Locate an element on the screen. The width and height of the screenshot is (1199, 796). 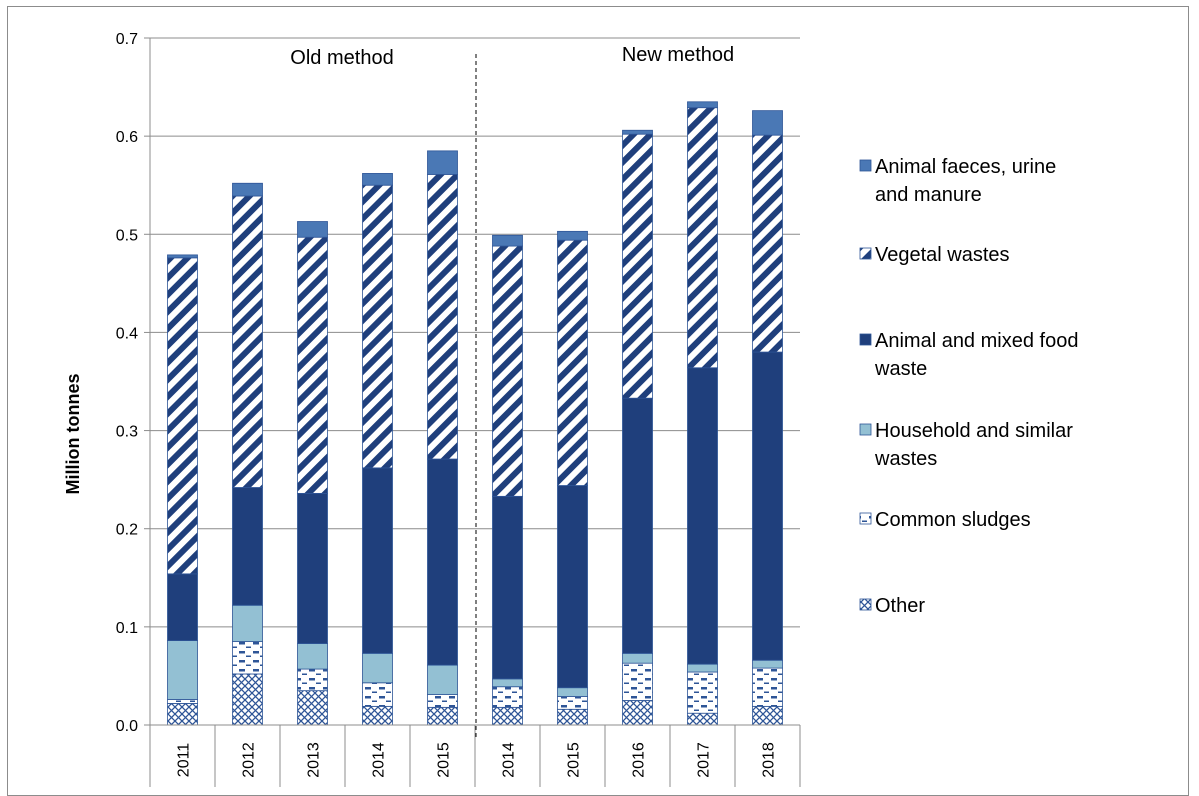
legend-label: wastes is located at coordinates (905, 459).